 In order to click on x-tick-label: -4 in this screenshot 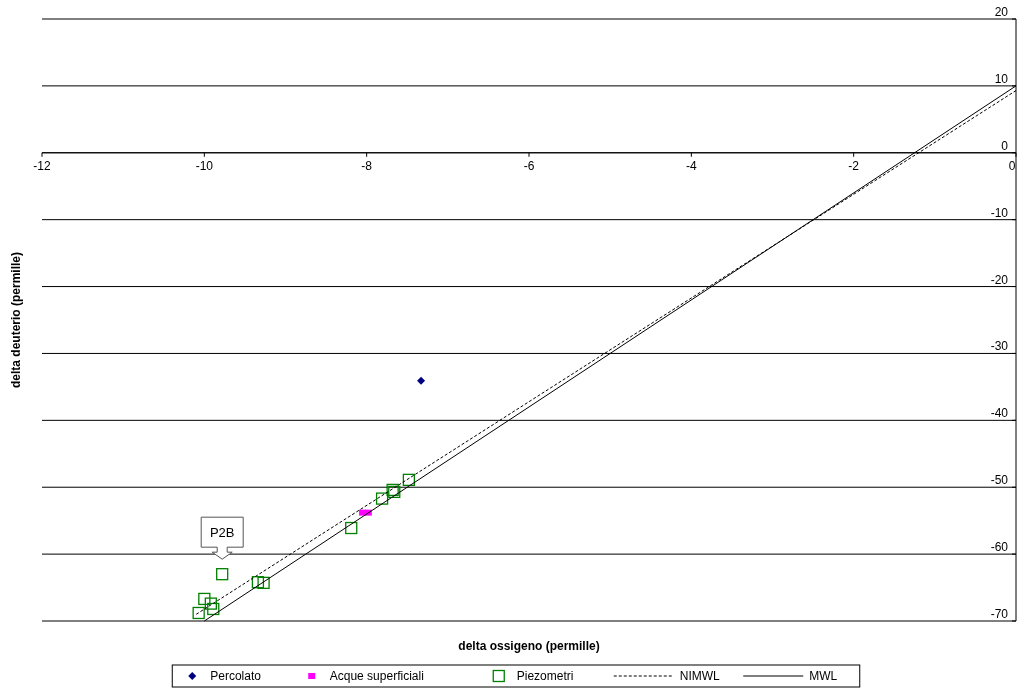, I will do `click(691, 165)`.